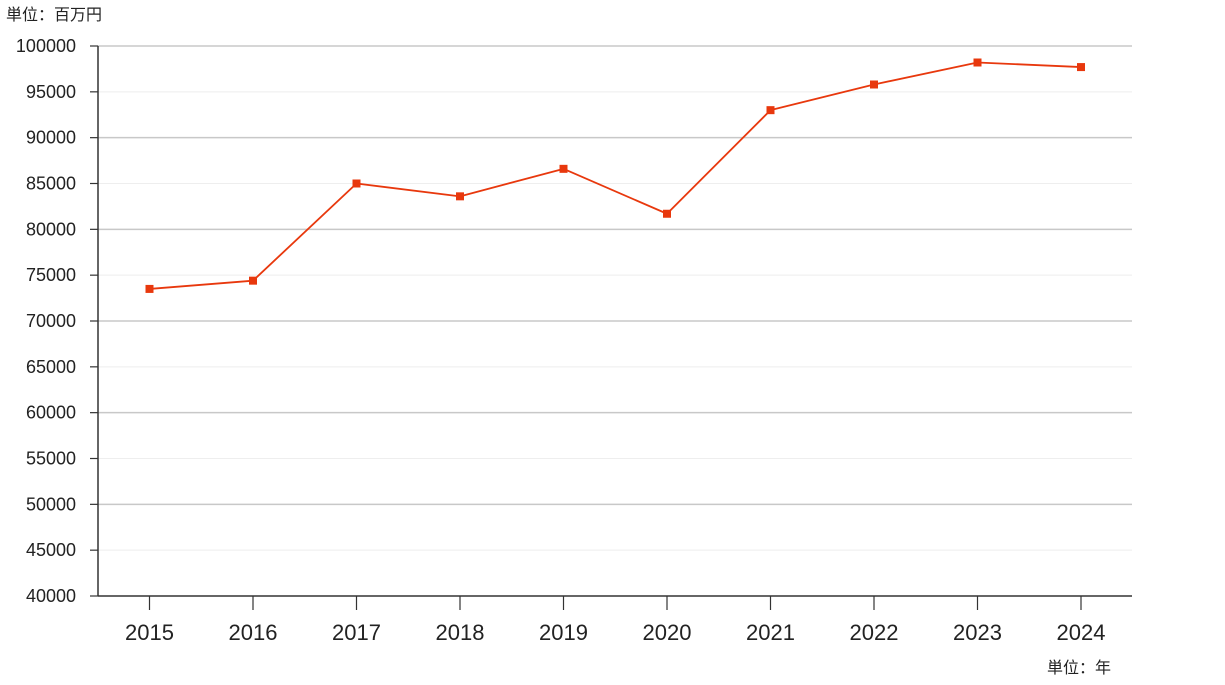  I want to click on x-tick-label: 2019, so click(563, 632).